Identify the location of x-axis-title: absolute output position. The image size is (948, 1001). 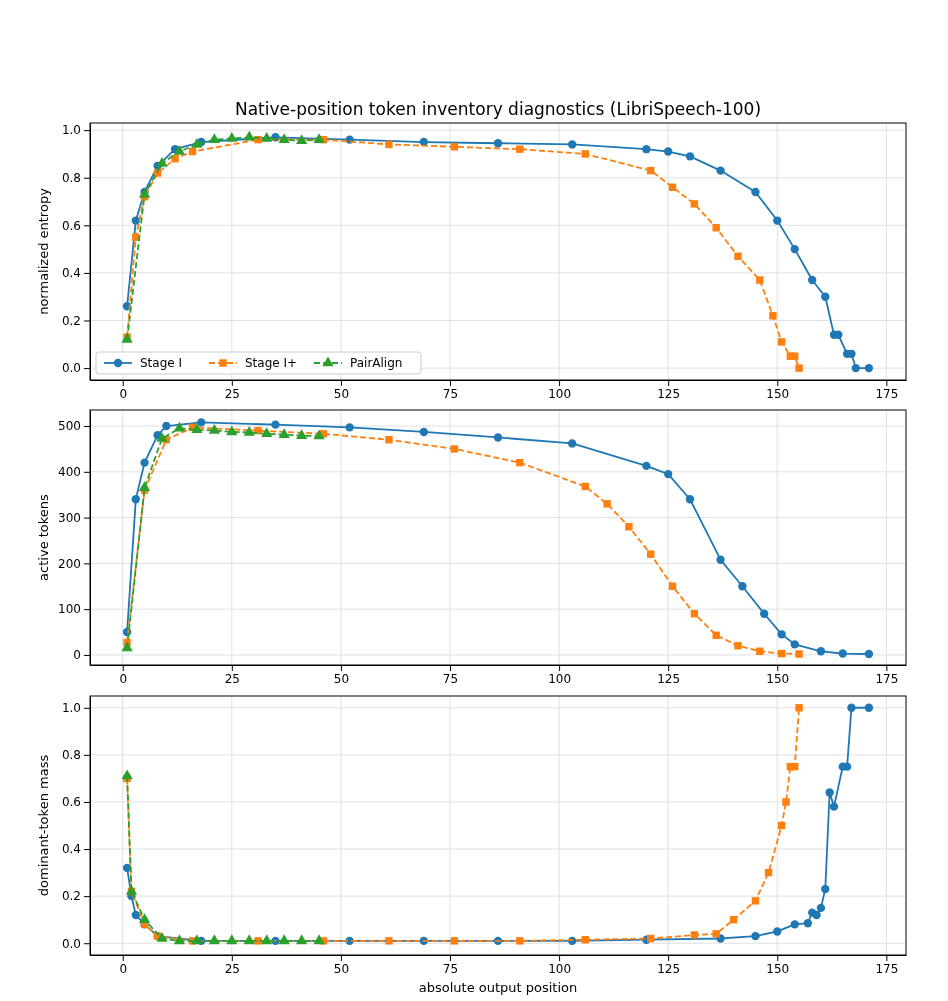
(498, 987).